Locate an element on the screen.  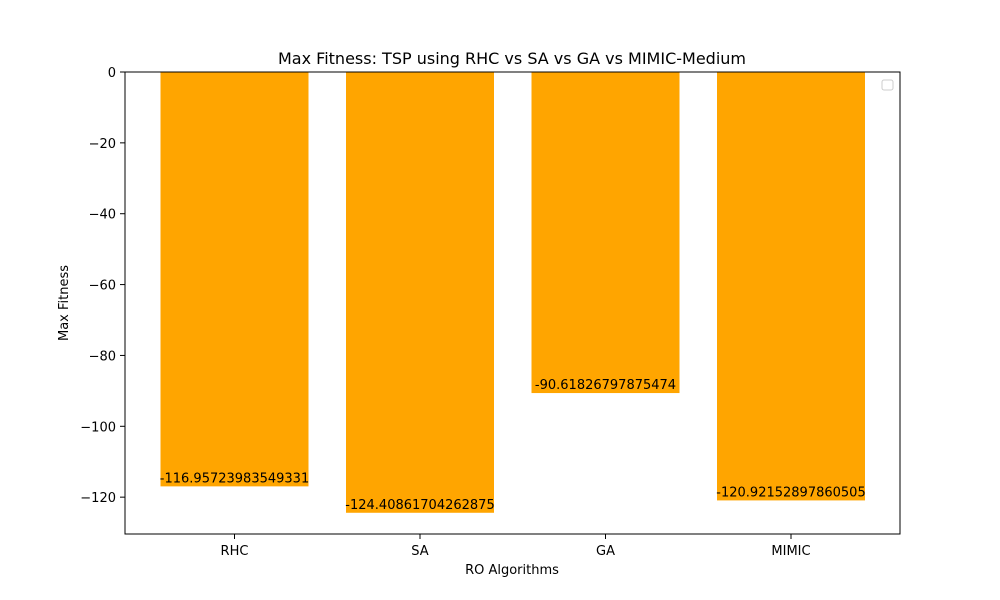
x-axis: RHC SA GA MIMIC is located at coordinates (516, 546).